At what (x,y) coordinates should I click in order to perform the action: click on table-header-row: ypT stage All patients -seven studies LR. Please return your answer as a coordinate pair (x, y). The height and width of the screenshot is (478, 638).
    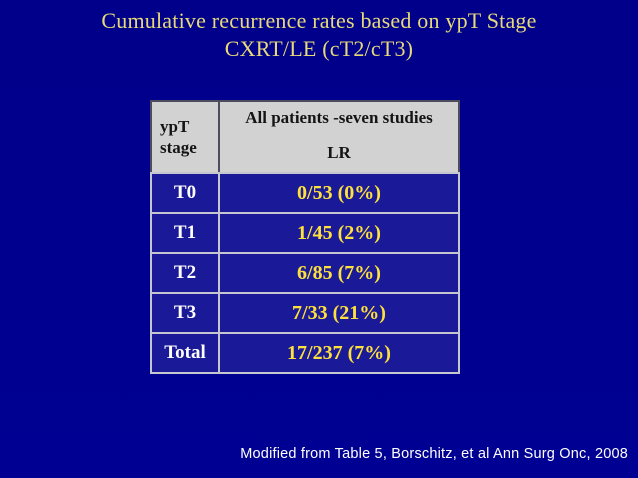
    Looking at the image, I should click on (305, 137).